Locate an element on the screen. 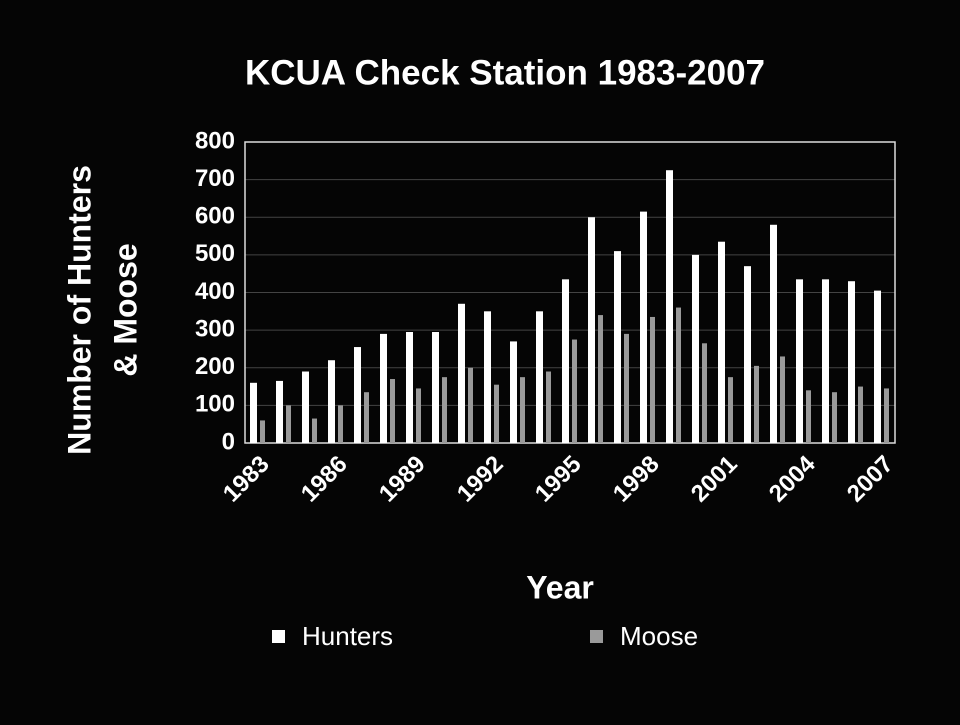  y-axis-label: & Moose is located at coordinates (125, 309).